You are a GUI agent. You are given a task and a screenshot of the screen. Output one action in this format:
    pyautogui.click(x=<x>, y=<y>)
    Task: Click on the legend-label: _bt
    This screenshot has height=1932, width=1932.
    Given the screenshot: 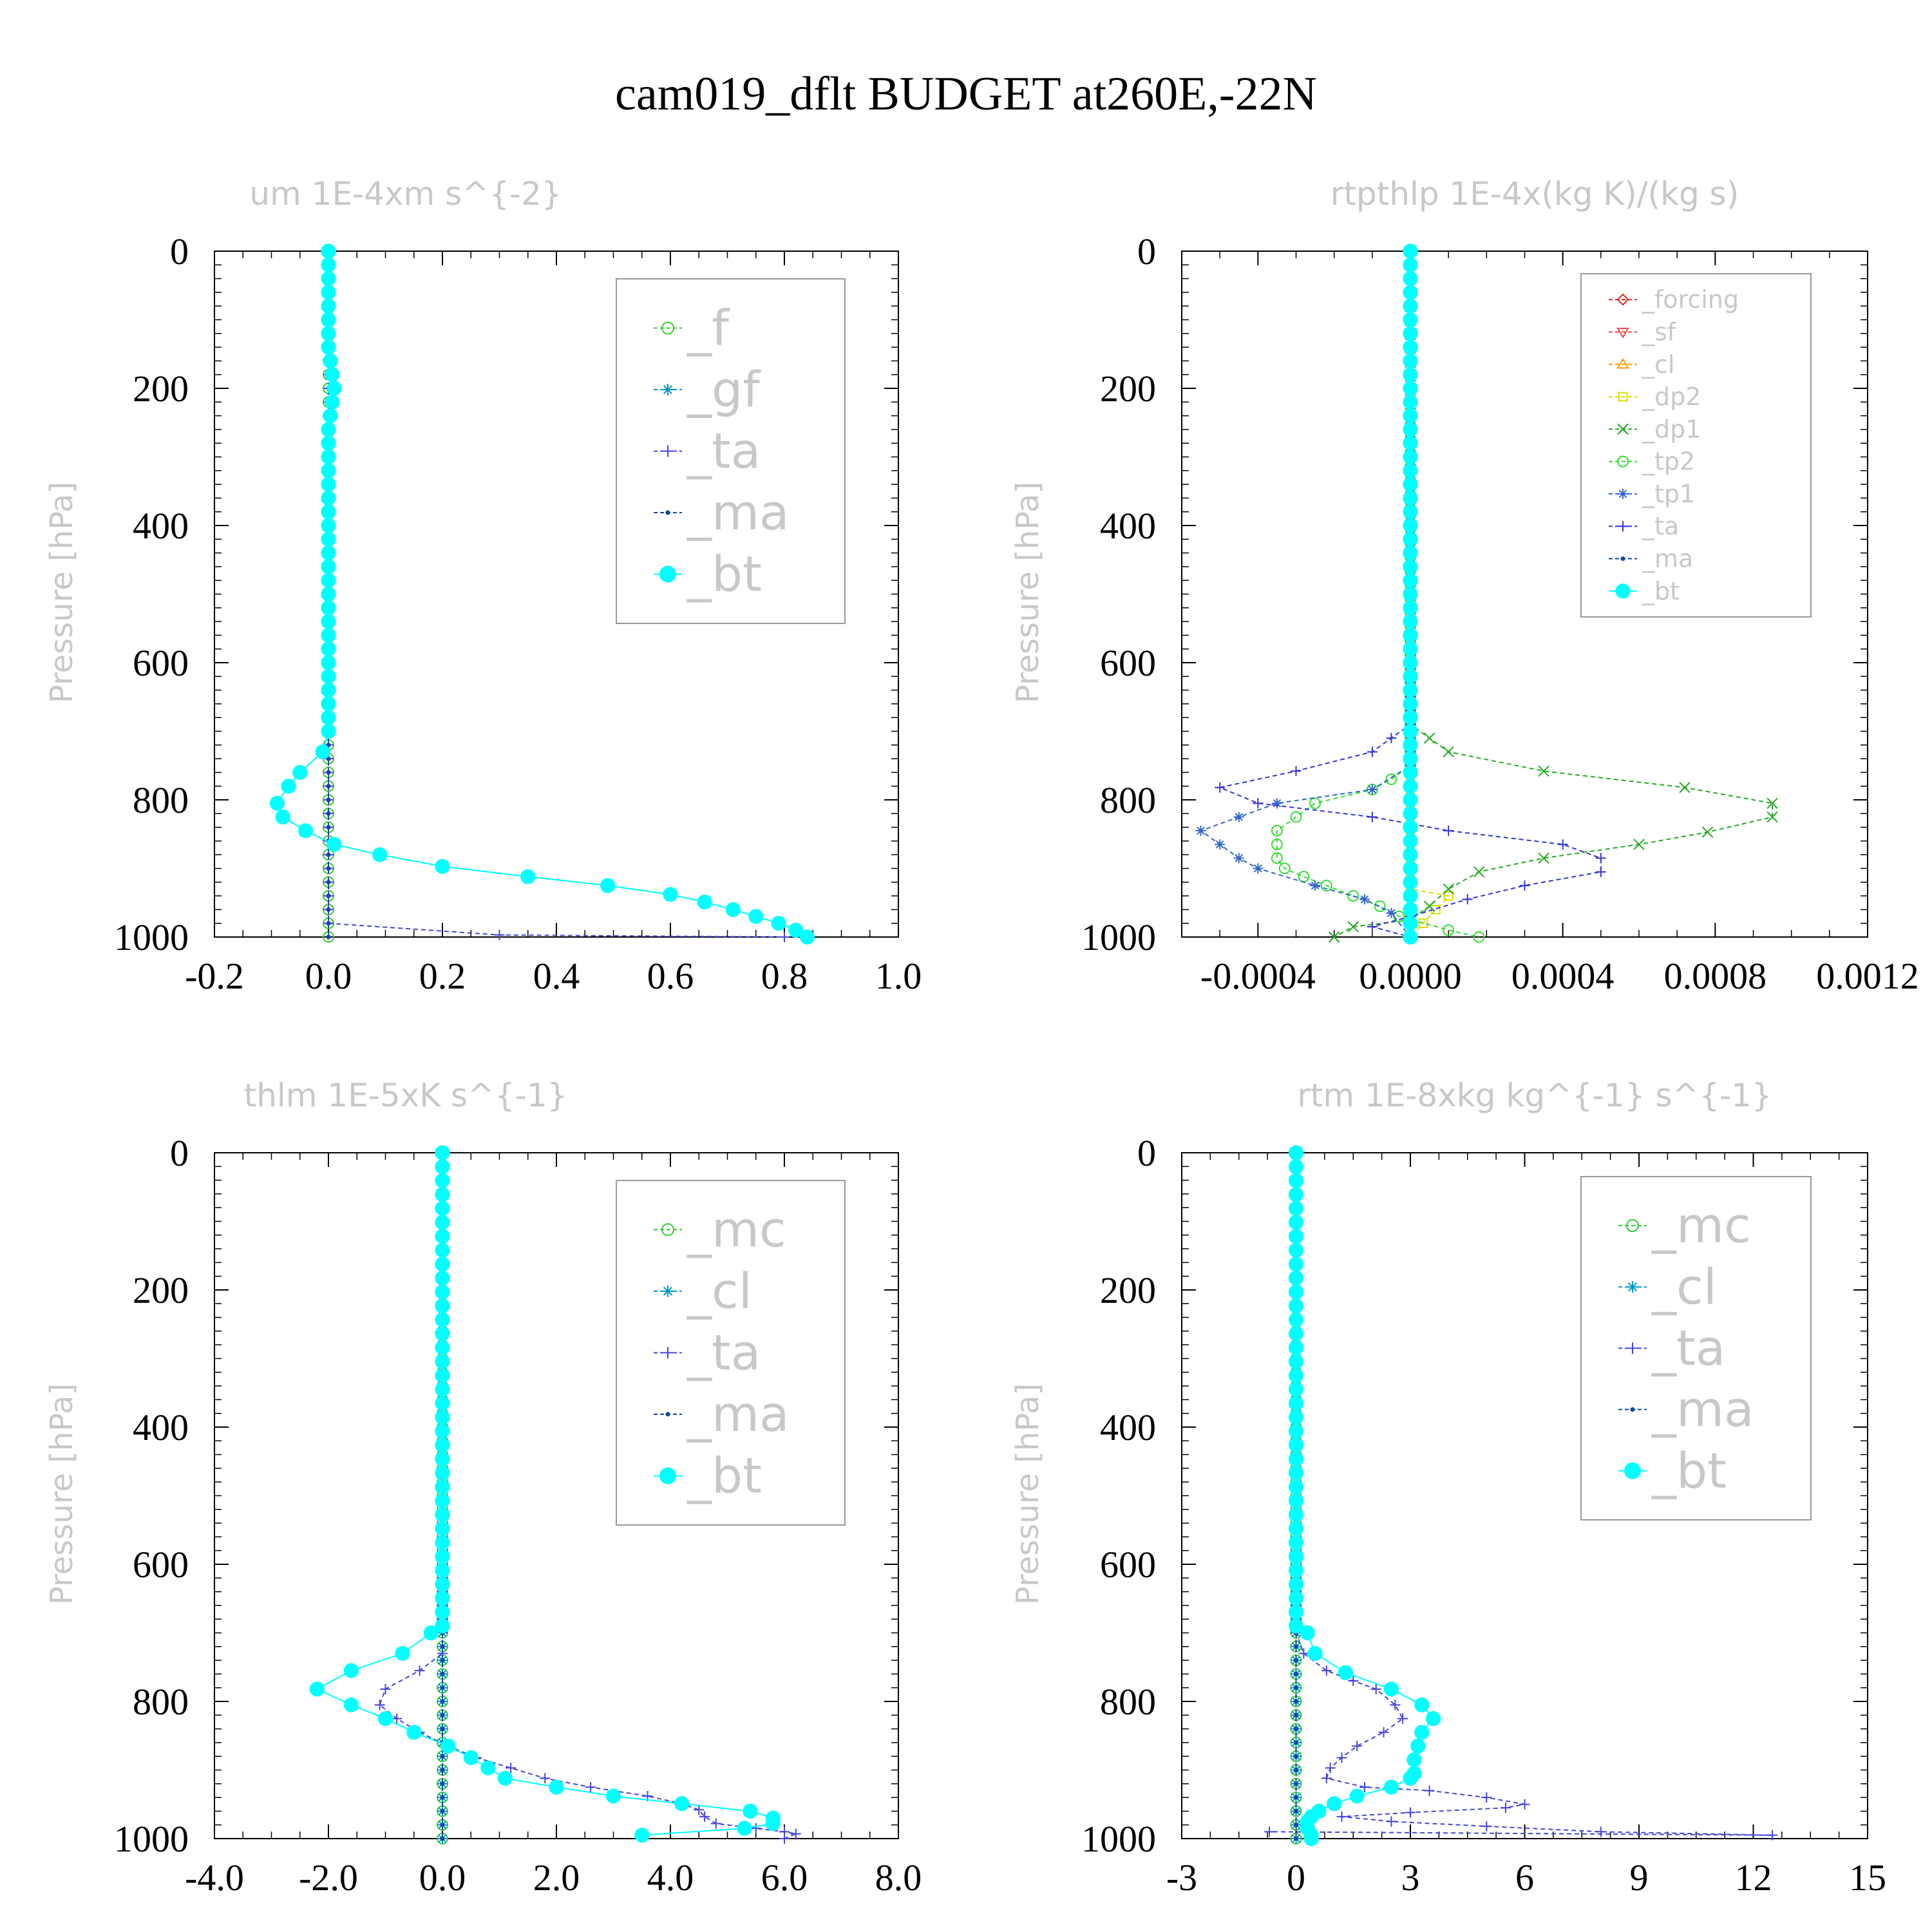 What is the action you would take?
    pyautogui.click(x=724, y=574)
    